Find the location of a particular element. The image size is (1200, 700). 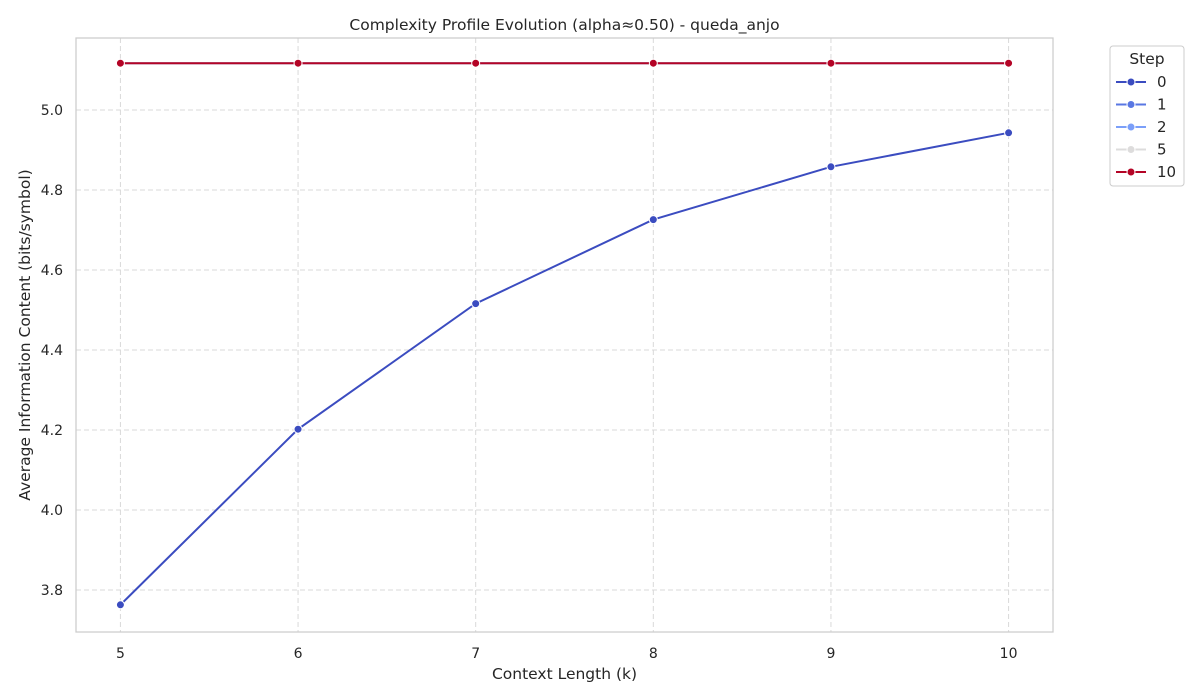

legend-item: 2 is located at coordinates (1141, 127).